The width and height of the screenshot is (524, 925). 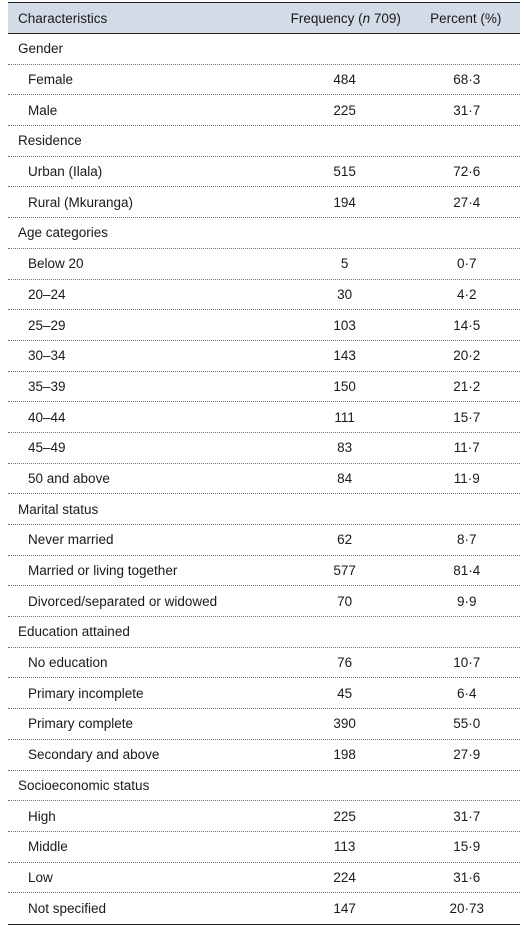 I want to click on row-label: 25–29, so click(x=47, y=325).